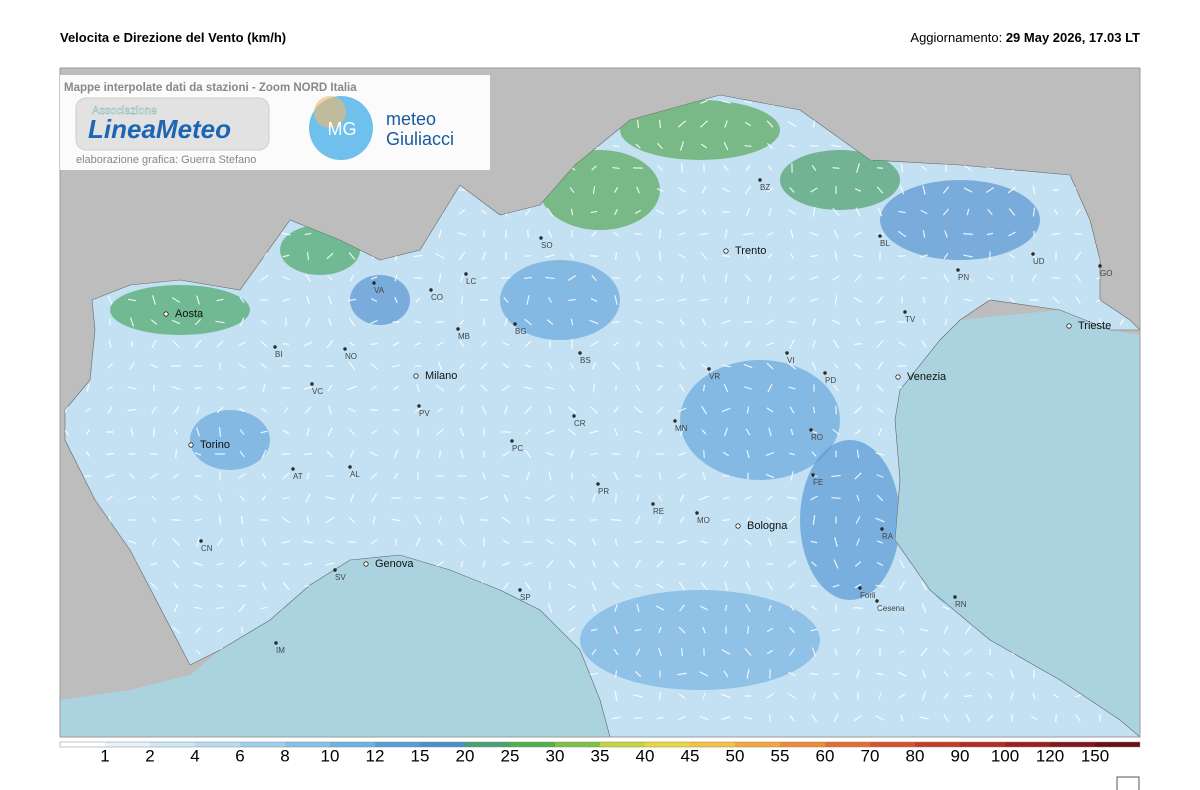 The width and height of the screenshot is (1200, 790). What do you see at coordinates (351, 356) in the screenshot?
I see `city-label: NO` at bounding box center [351, 356].